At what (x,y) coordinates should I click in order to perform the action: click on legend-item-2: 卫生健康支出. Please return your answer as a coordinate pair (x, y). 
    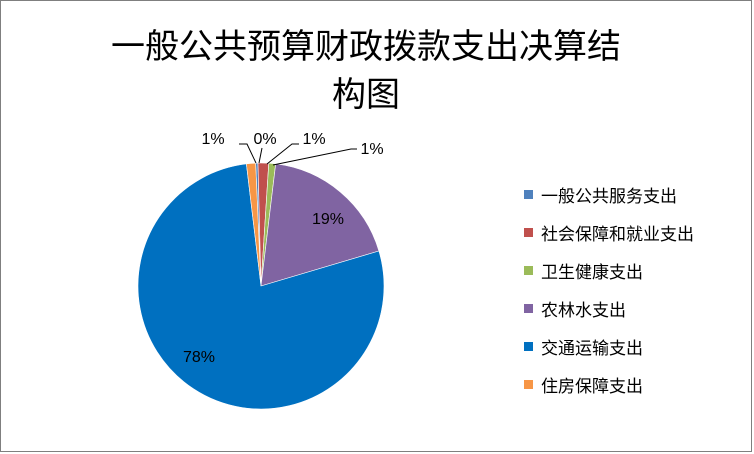
    Looking at the image, I should click on (636, 270).